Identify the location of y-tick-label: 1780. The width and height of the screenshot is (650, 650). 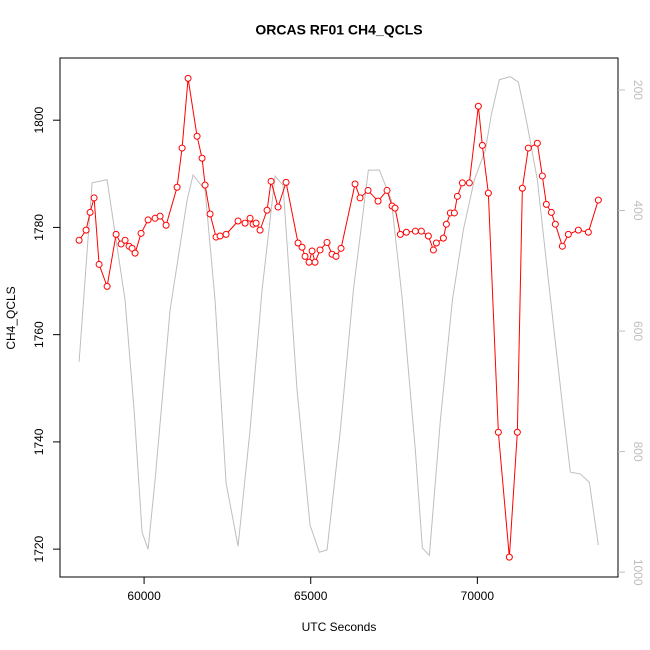
(39, 227).